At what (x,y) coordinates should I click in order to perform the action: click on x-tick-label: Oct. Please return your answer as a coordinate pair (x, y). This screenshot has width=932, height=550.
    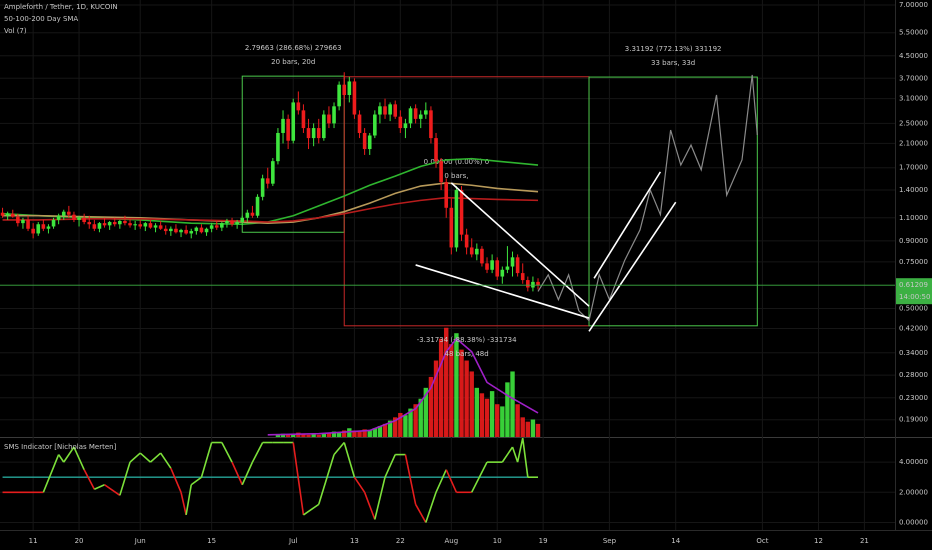
    Looking at the image, I should click on (762, 541).